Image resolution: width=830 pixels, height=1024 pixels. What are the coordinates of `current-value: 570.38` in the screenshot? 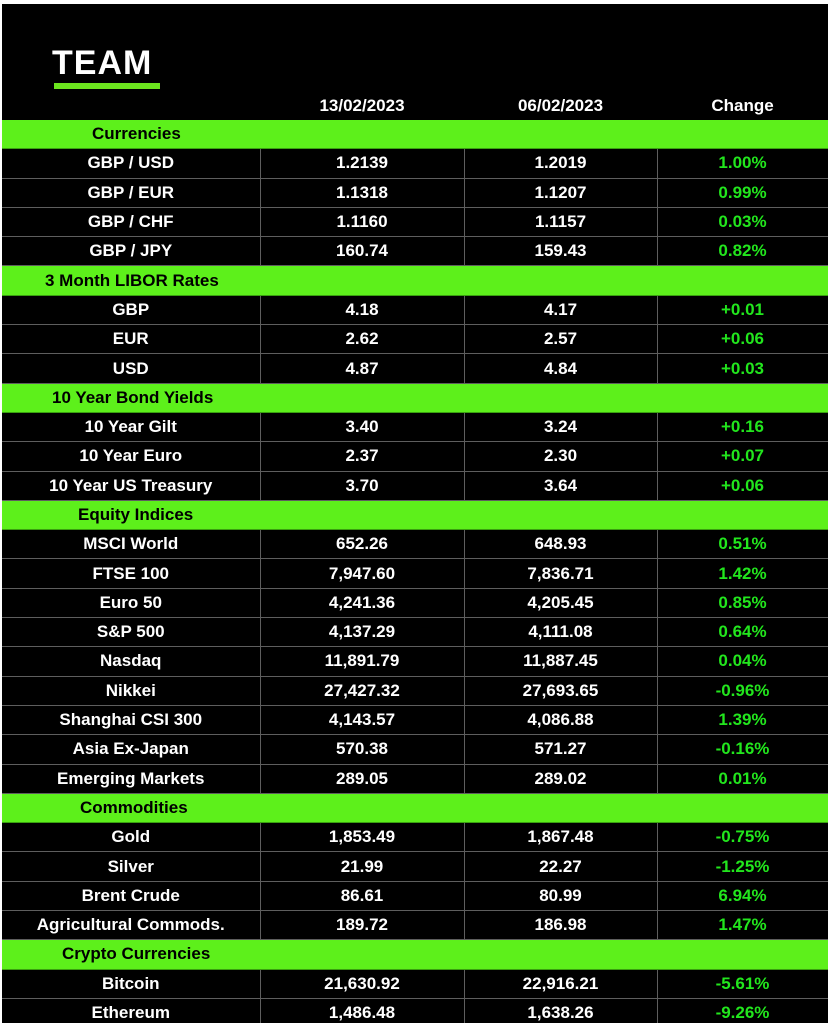 It's located at (362, 749).